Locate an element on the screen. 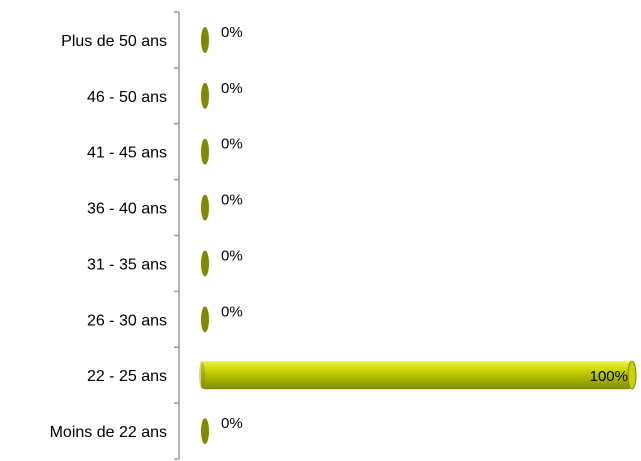 The image size is (641, 461). category-tick-label: Moins de 22 ans is located at coordinates (108, 432).